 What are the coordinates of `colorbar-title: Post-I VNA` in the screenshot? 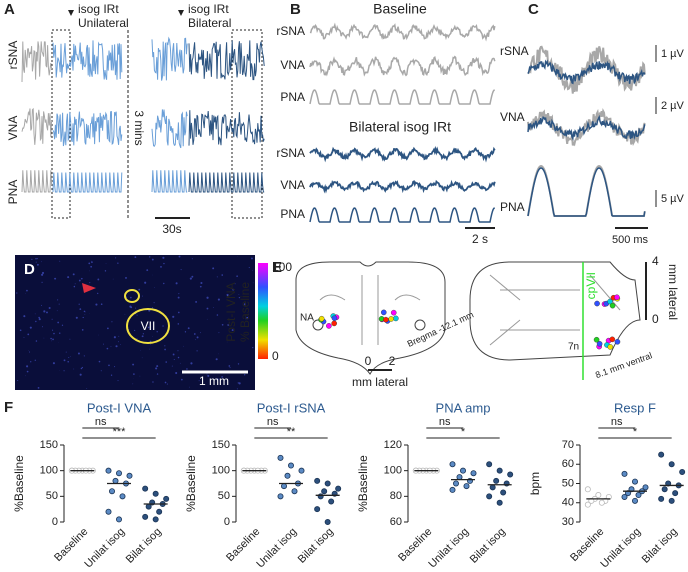 It's located at (231, 311).